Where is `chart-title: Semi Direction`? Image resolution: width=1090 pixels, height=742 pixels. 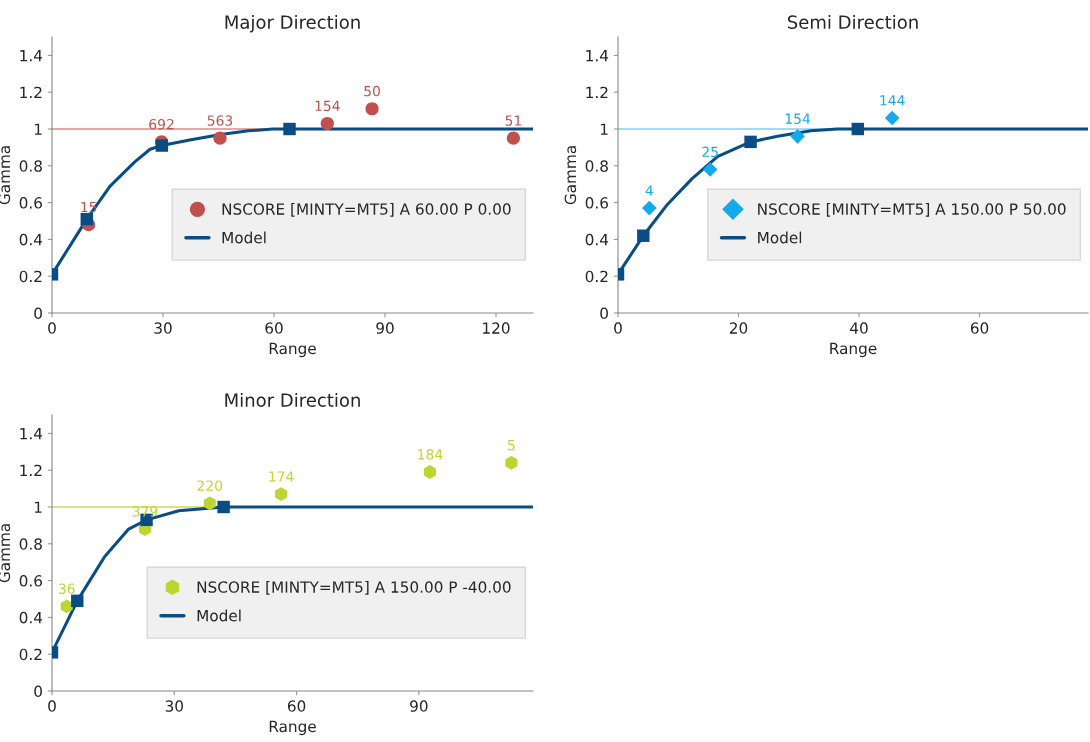
chart-title: Semi Direction is located at coordinates (852, 21).